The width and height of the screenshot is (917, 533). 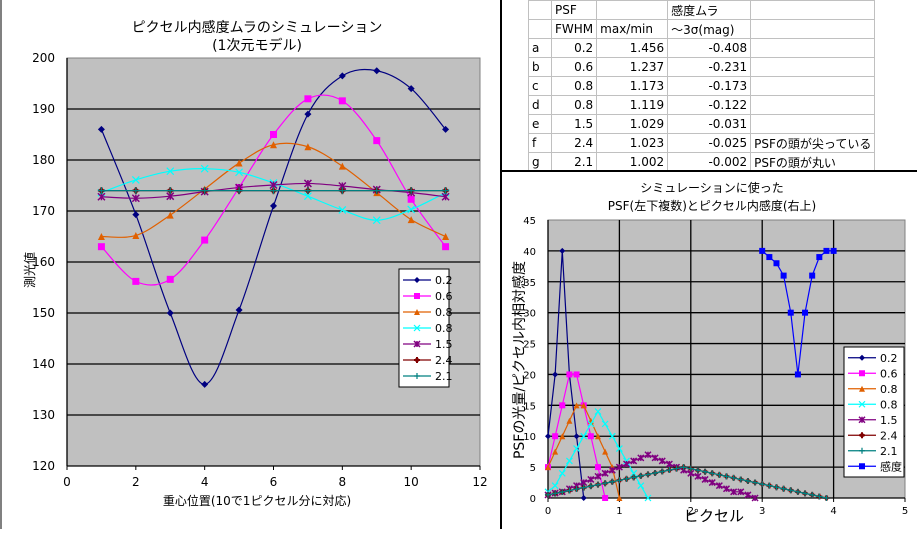 I want to click on legend-item: 1.5, so click(x=428, y=344).